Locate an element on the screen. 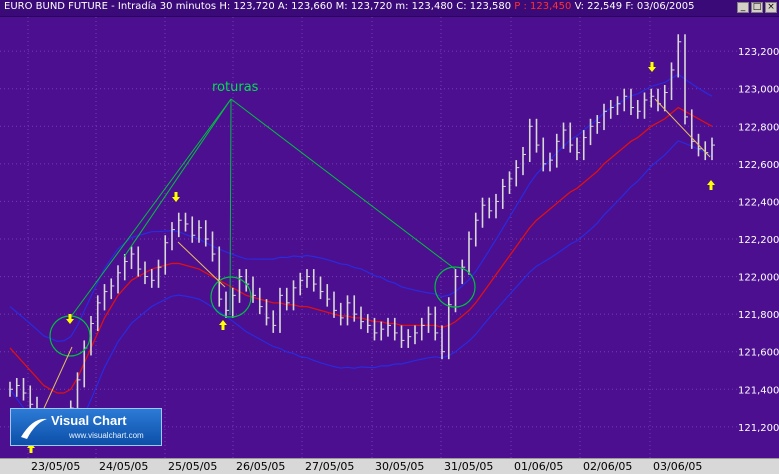 Image resolution: width=779 pixels, height=474 pixels. stat-0: H: 123,720 is located at coordinates (247, 6).